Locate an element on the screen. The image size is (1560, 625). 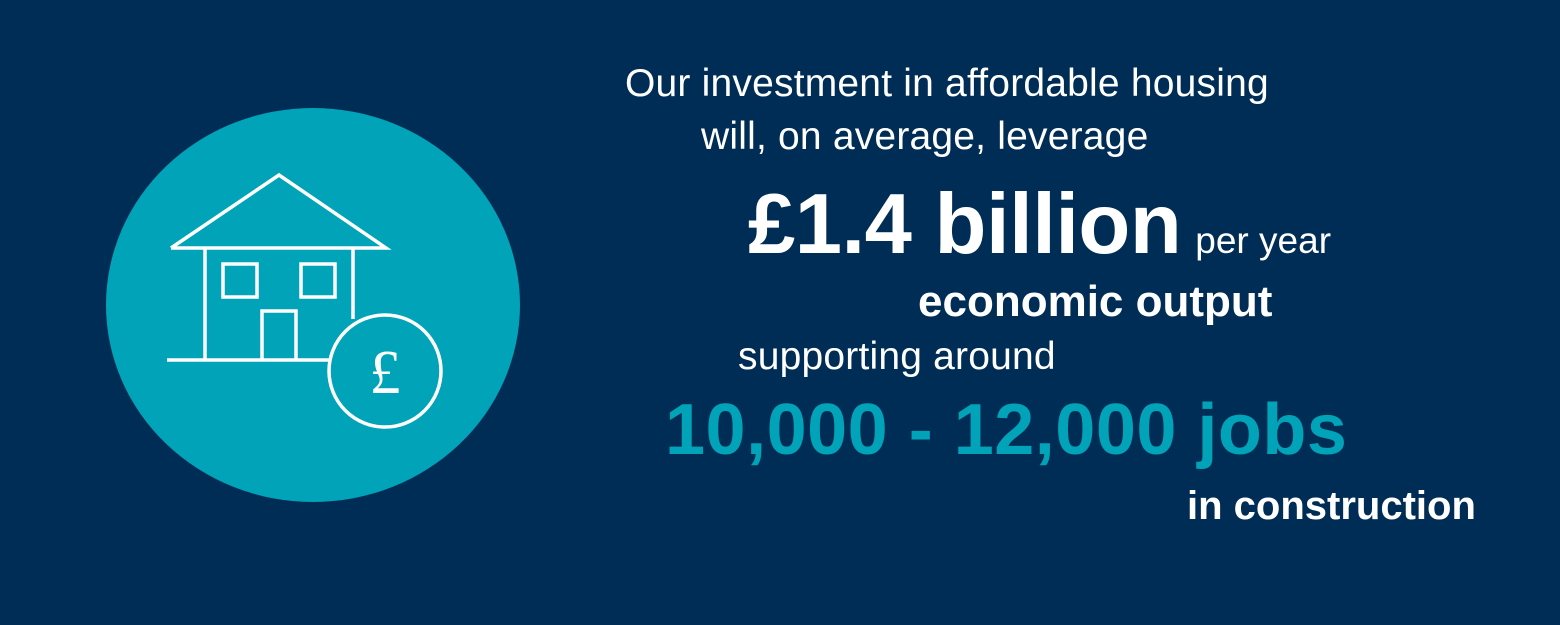
intro-line-1: Our investment in affordable housing is located at coordinates (947, 83).